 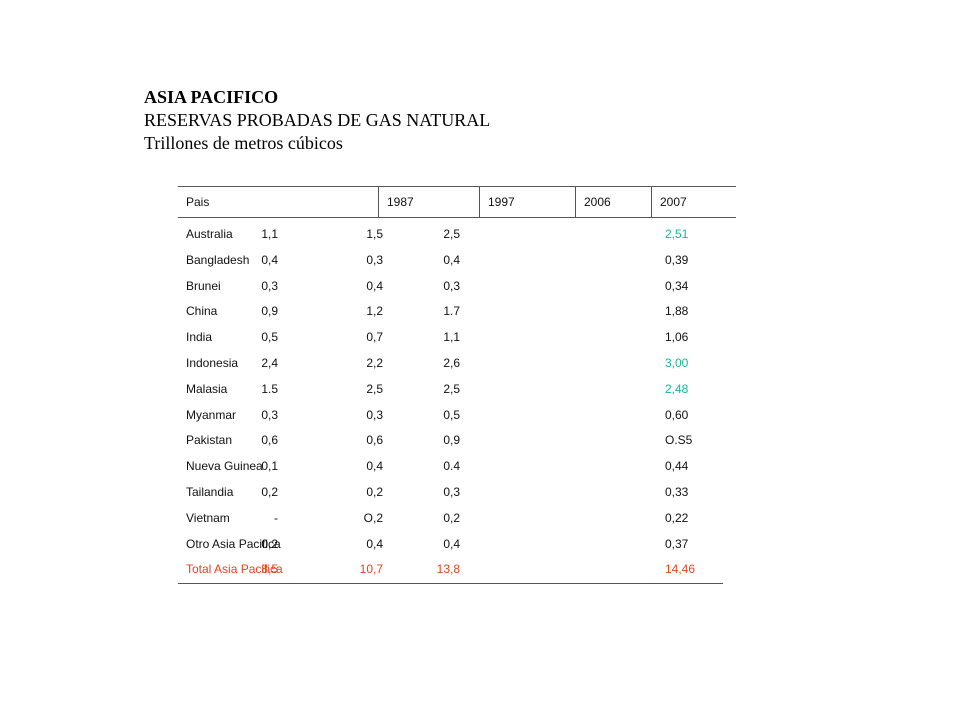 What do you see at coordinates (677, 362) in the screenshot?
I see `cell-2007: 3,00` at bounding box center [677, 362].